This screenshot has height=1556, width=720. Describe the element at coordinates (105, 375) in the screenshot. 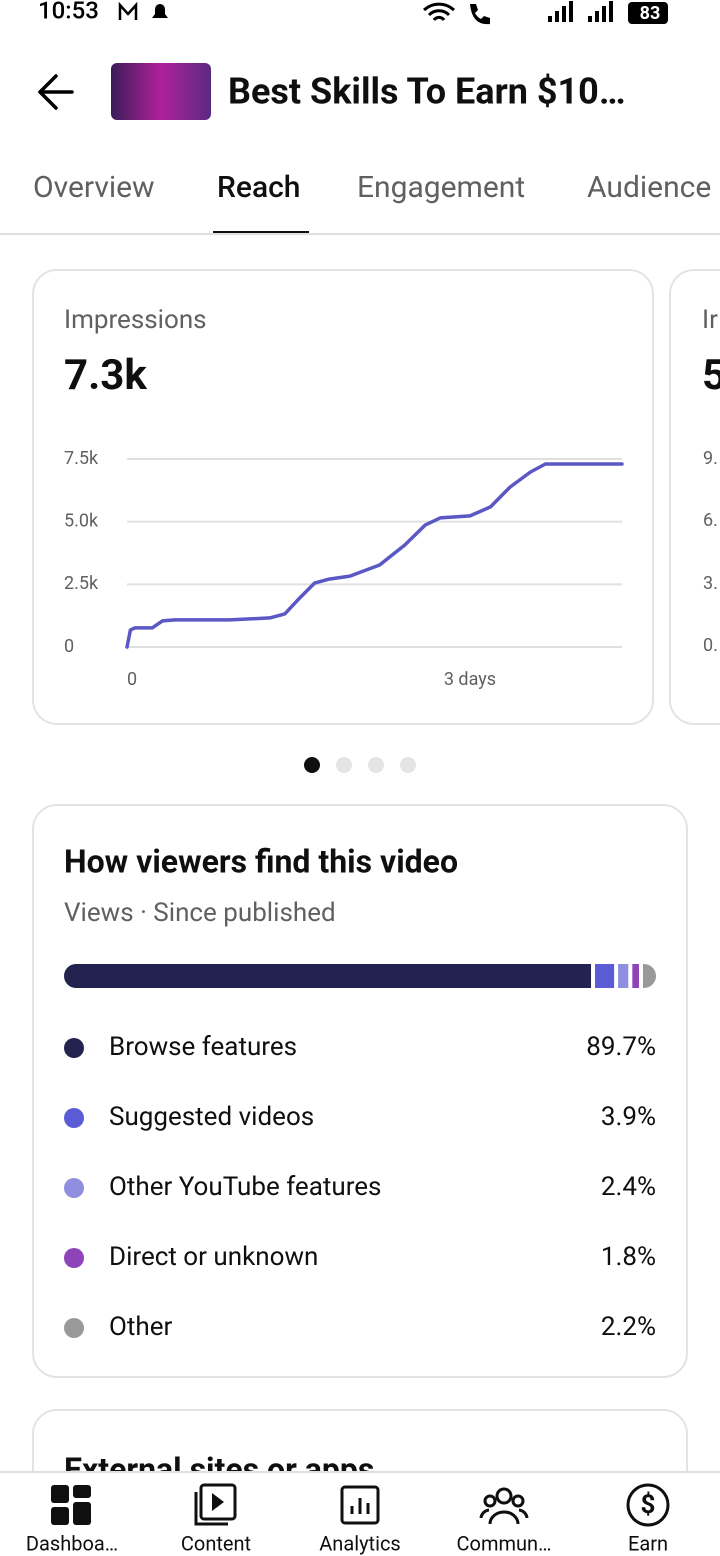

I see `card-value: 7.3k` at that location.